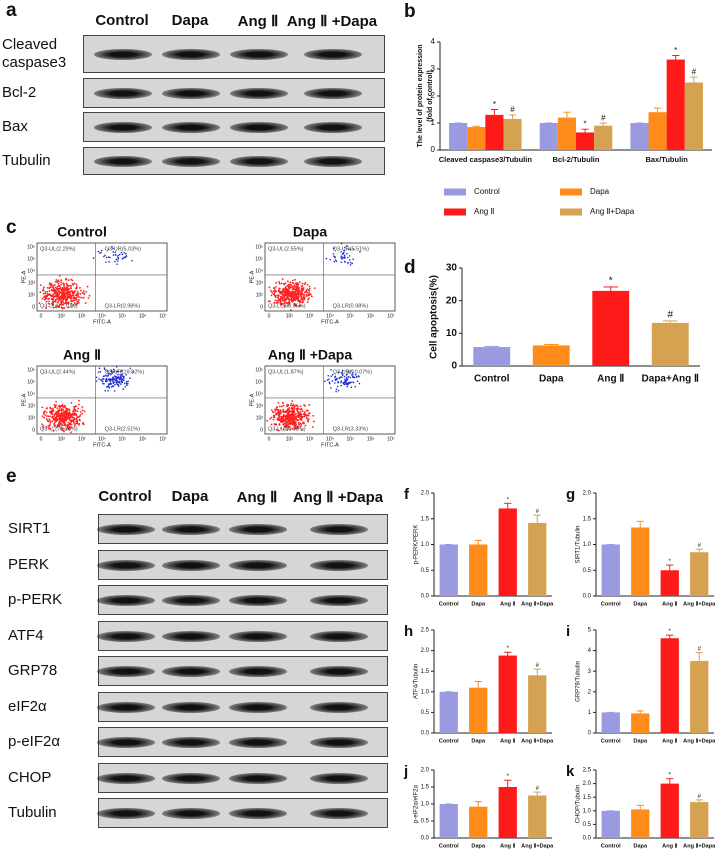  Describe the element at coordinates (242, 777) in the screenshot. I see `blot-strip` at that location.